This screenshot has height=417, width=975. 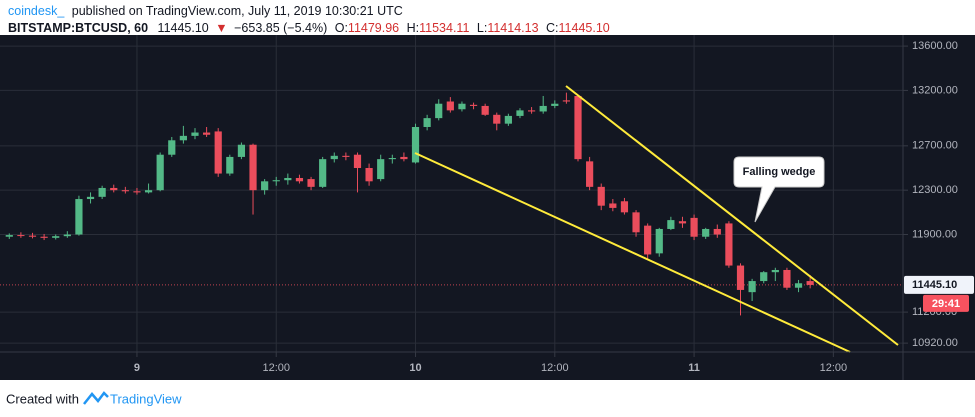 I want to click on symbol: BITSTAMP:BTCUSD, 60, so click(x=78, y=28).